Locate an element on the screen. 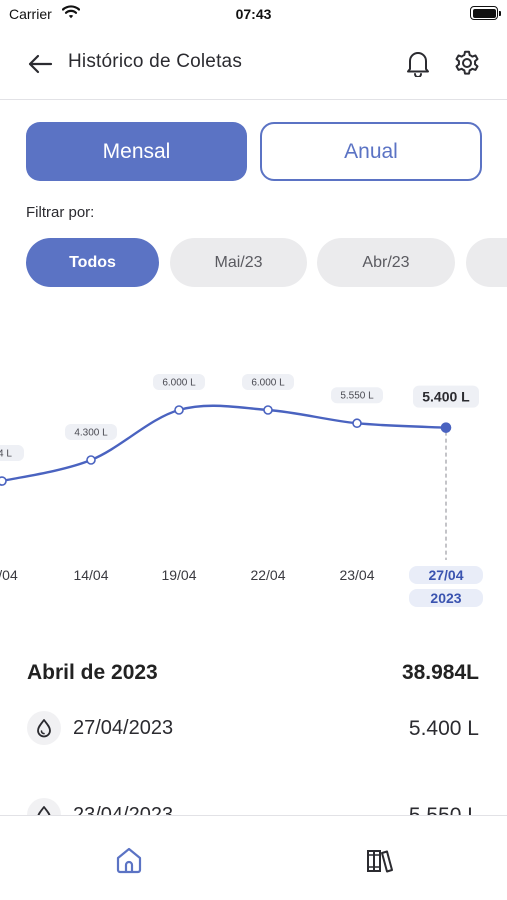 Image resolution: width=507 pixels, height=900 pixels. arrow-left-icon is located at coordinates (40, 64).